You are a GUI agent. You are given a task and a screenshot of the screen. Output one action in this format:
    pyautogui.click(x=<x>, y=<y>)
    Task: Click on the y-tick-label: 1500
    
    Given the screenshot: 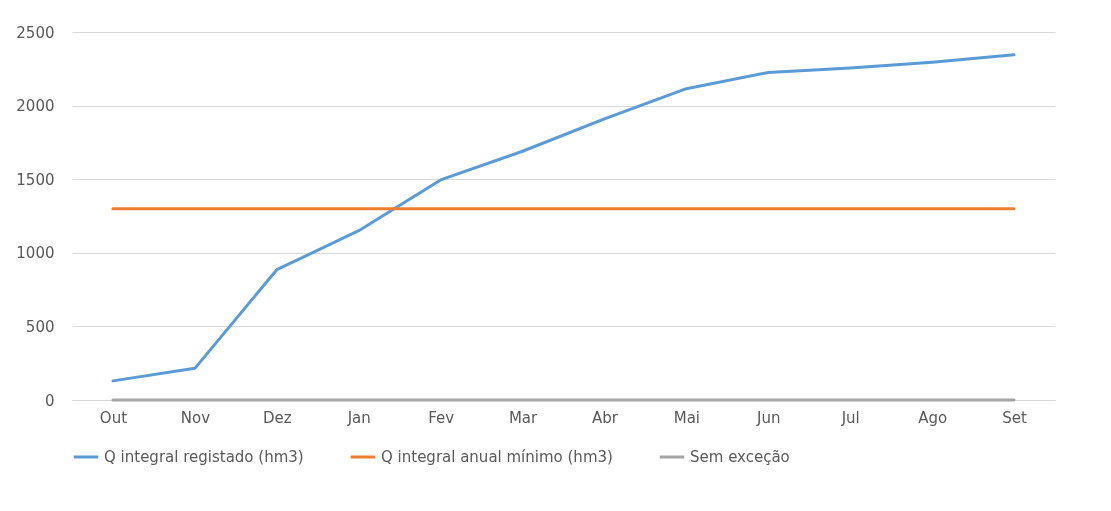 What is the action you would take?
    pyautogui.click(x=35, y=179)
    